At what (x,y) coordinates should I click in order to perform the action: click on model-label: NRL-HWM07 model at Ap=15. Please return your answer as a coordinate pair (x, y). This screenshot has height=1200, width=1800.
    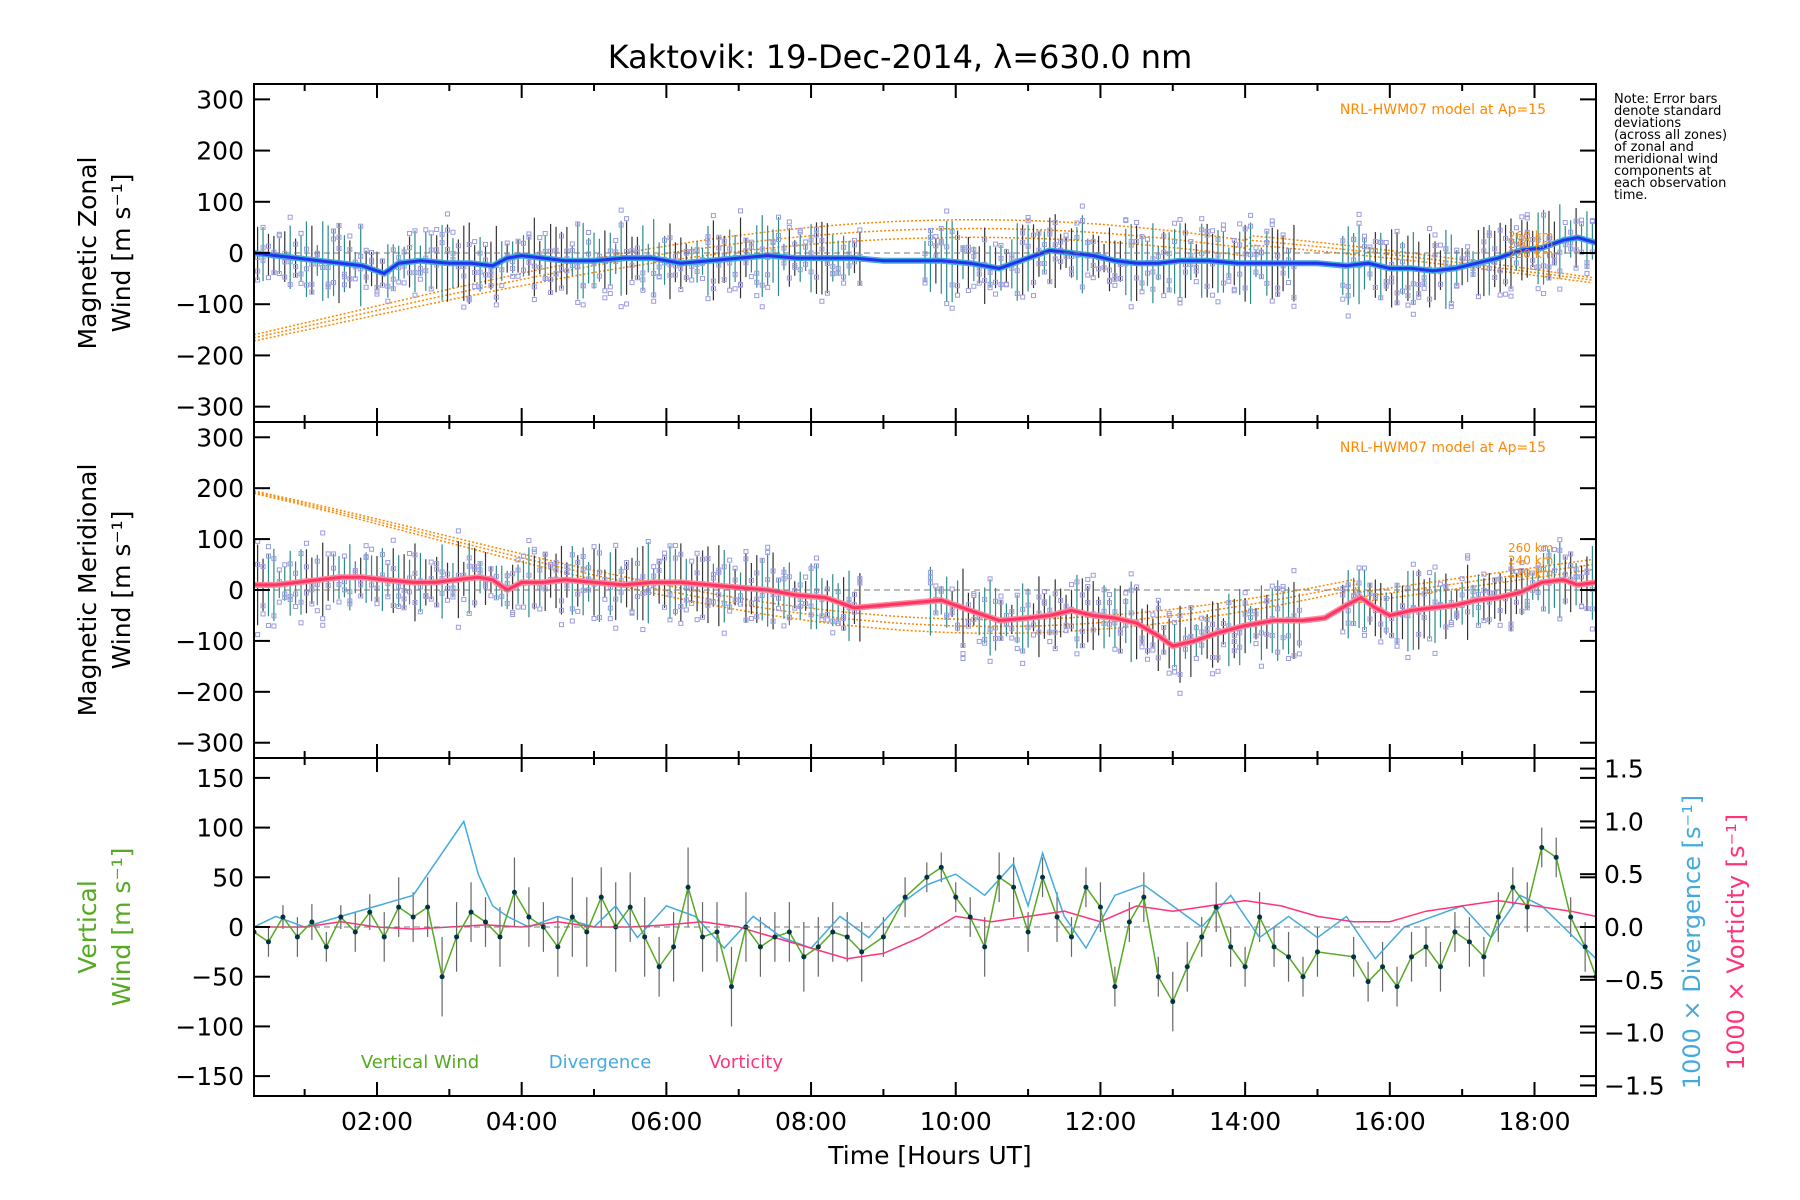
    Looking at the image, I should click on (1443, 448).